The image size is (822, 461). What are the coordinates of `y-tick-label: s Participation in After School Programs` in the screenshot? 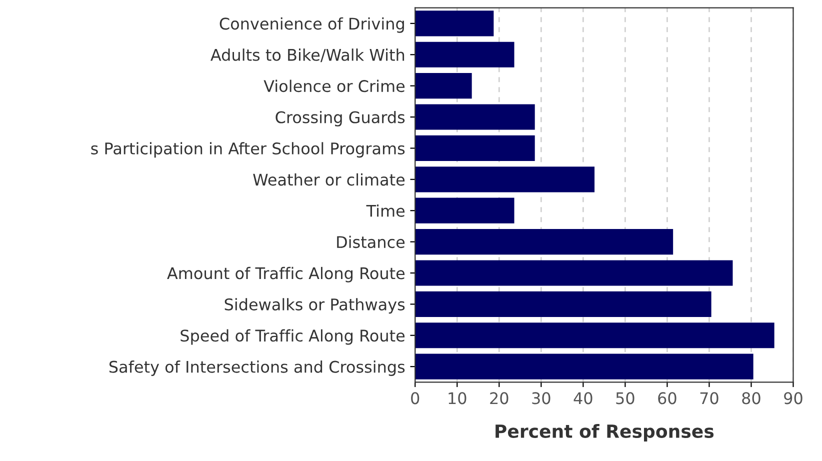 It's located at (248, 150).